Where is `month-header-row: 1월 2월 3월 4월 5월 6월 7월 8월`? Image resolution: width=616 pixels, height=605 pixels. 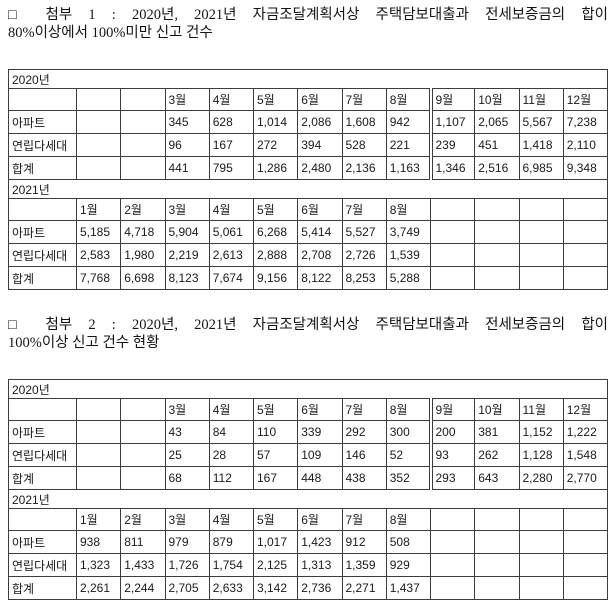 month-header-row: 1월 2월 3월 4월 5월 6월 7월 8월 is located at coordinates (308, 209).